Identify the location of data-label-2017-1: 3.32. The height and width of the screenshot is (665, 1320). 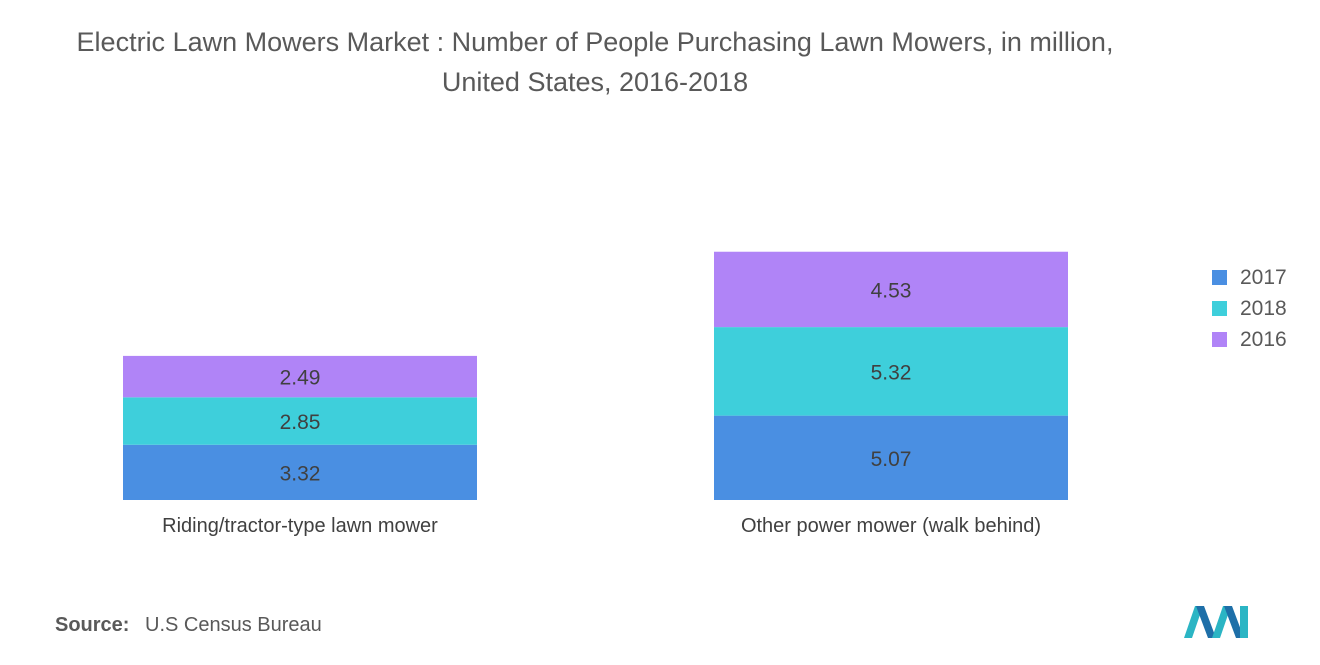
(300, 473).